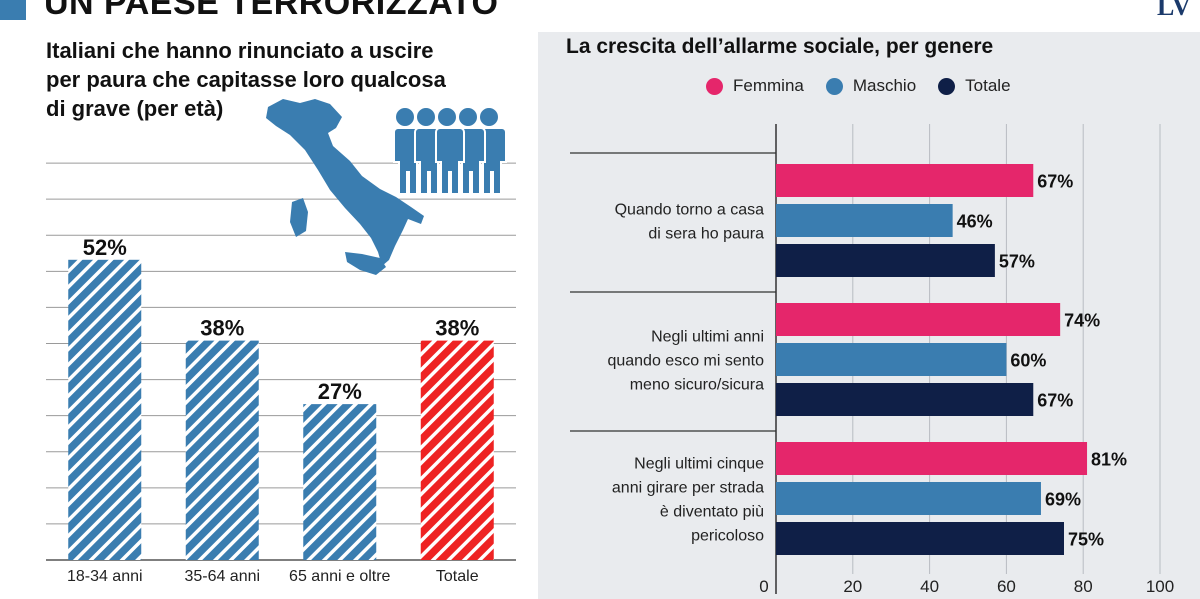 The width and height of the screenshot is (1200, 599). What do you see at coordinates (222, 576) in the screenshot?
I see `category-label-35-64-anni: 35-64 anni` at bounding box center [222, 576].